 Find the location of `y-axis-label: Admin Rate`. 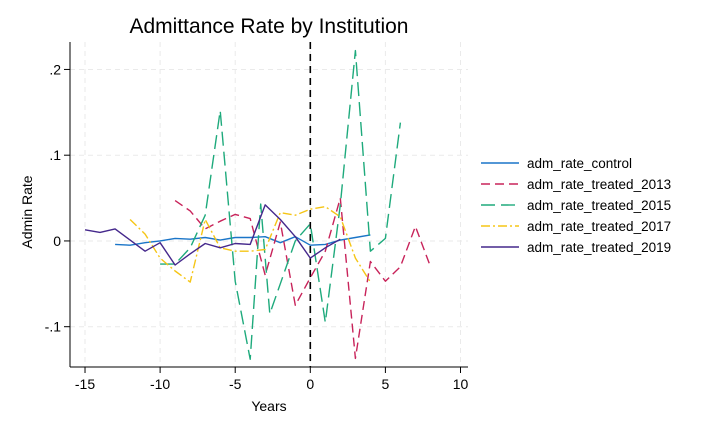

y-axis-label: Admin Rate is located at coordinates (27, 211).